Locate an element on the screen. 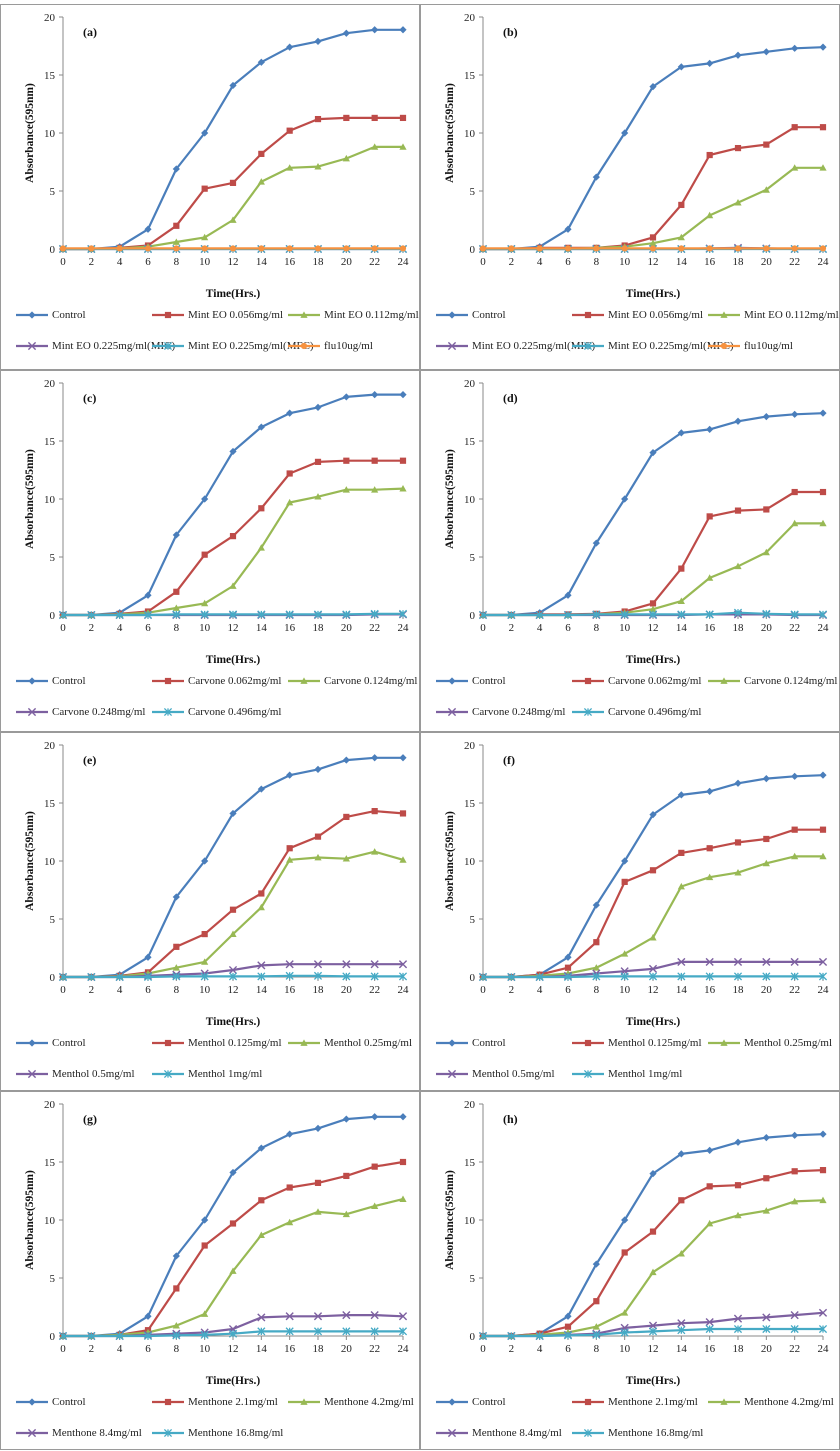  legend-item: Menthol 1mg/ml is located at coordinates (206, 1074).